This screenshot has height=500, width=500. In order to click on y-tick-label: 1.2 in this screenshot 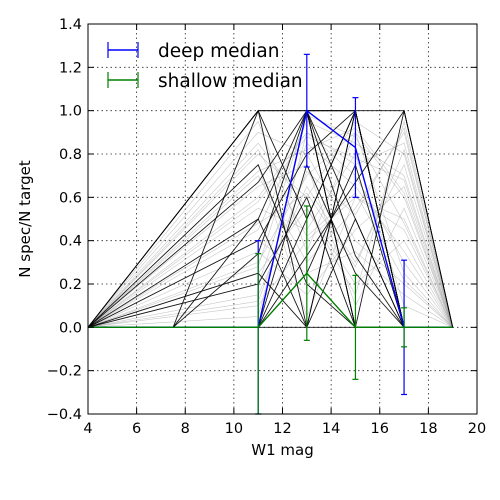, I will do `click(70, 68)`.